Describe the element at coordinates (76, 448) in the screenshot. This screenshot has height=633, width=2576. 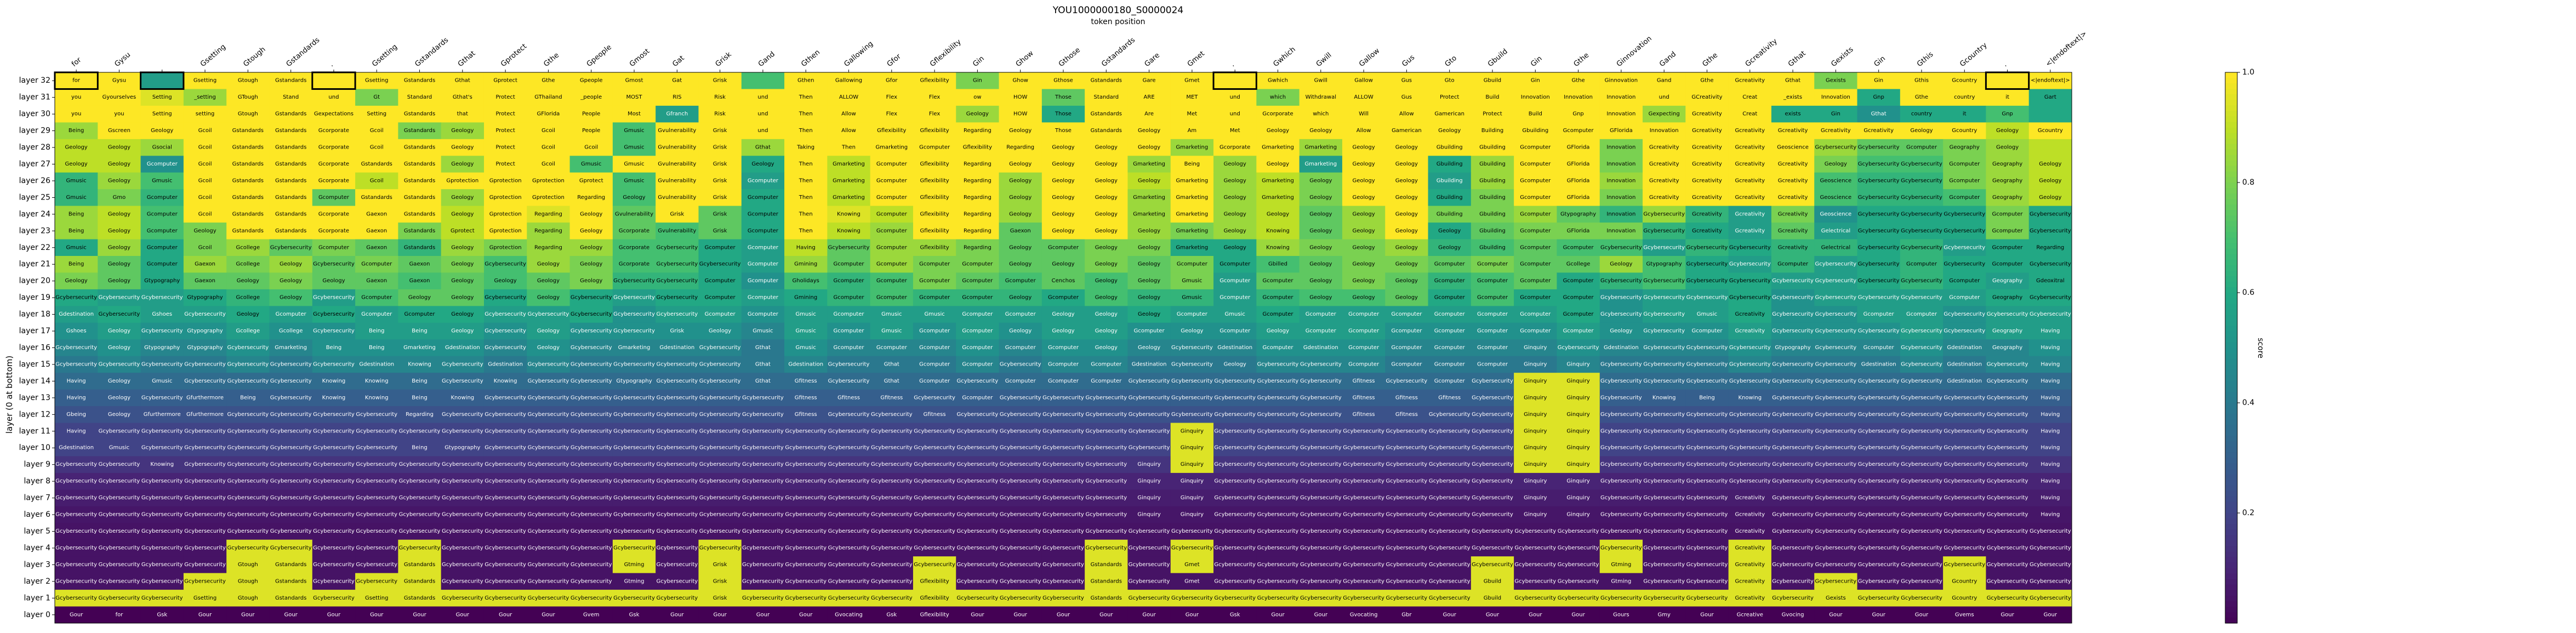
I see `cell-token-label: Gdestination` at that location.